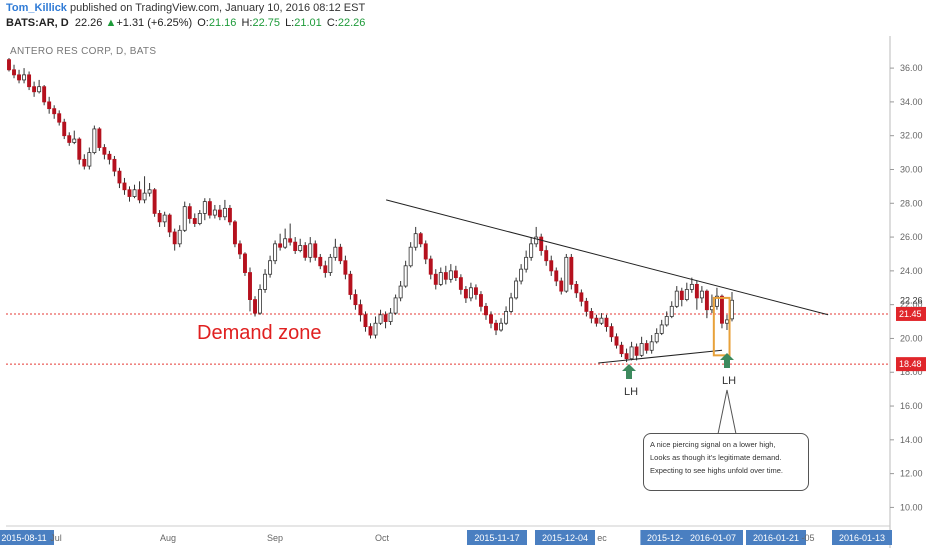 The image size is (932, 550). I want to click on annotation-marks, so click(679, 365).